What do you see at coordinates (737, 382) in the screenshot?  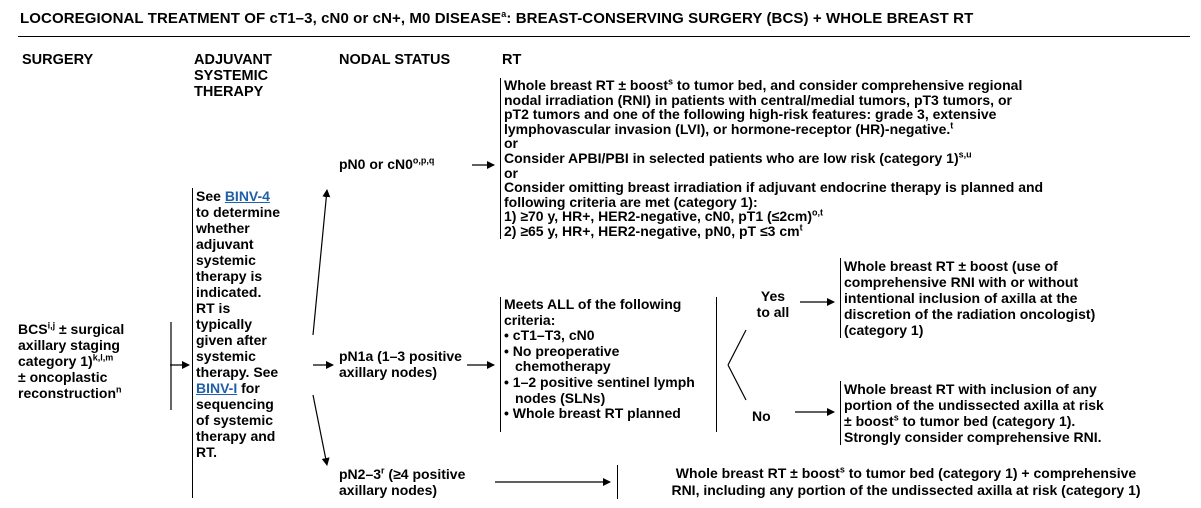 I see `branch-line-no` at bounding box center [737, 382].